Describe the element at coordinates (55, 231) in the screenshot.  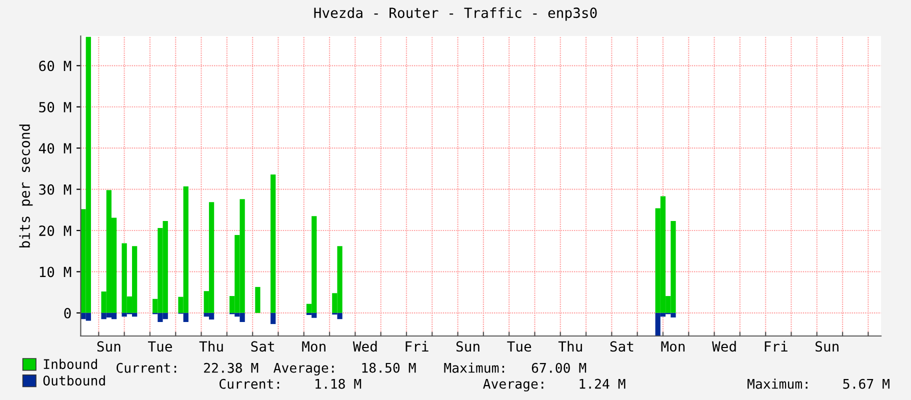
I see `y-tick-label: 20 M` at that location.